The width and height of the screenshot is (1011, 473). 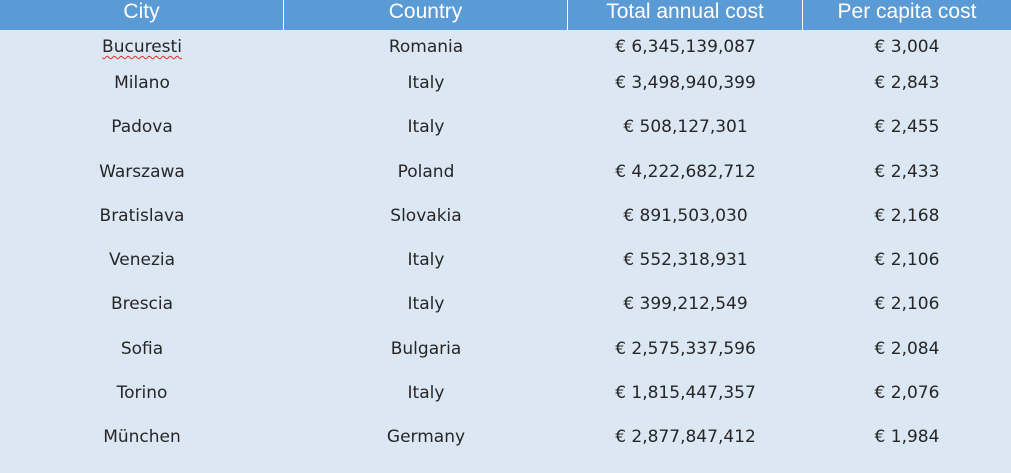 What do you see at coordinates (505, 265) in the screenshot?
I see `table-row: Venezia Italy € 552,318,931 € 2,106` at bounding box center [505, 265].